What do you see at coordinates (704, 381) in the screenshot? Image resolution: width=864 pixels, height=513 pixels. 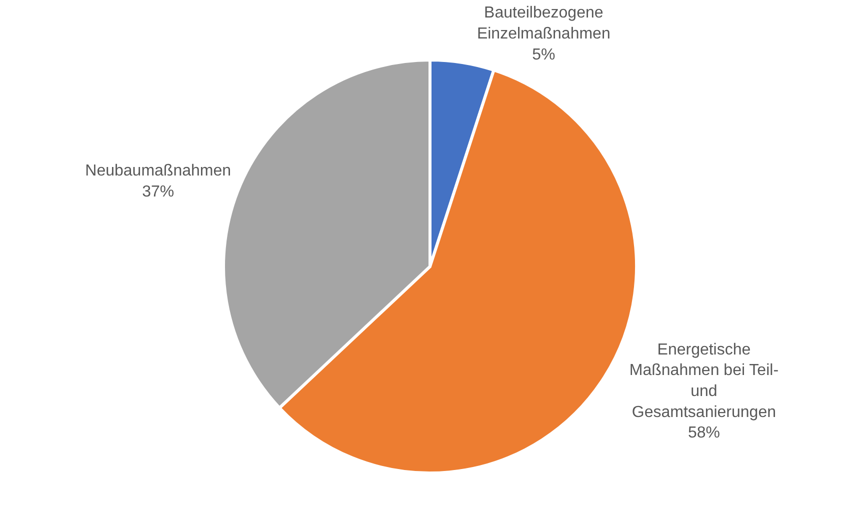 I see `slice-label: Energetische Maßnahmen bei Teil- und Gesamtsanierungen` at bounding box center [704, 381].